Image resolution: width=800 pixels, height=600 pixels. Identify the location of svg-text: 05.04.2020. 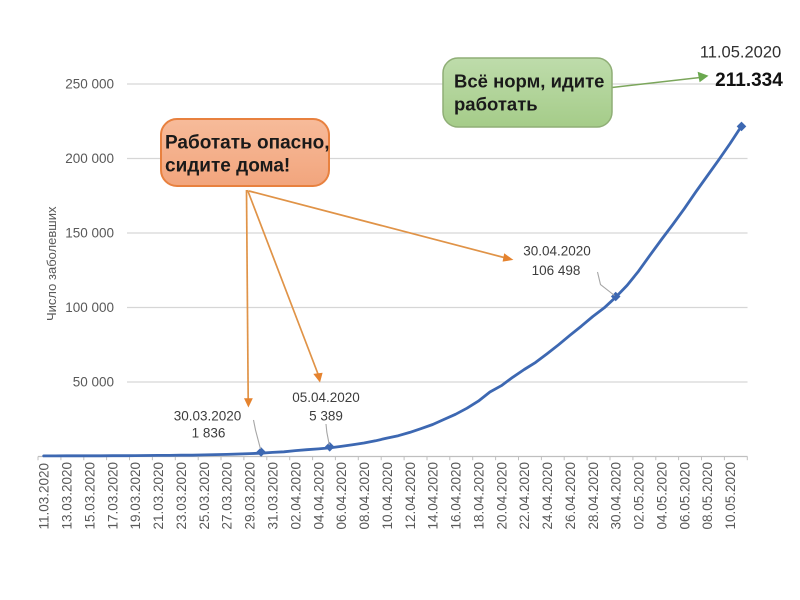
(326, 397).